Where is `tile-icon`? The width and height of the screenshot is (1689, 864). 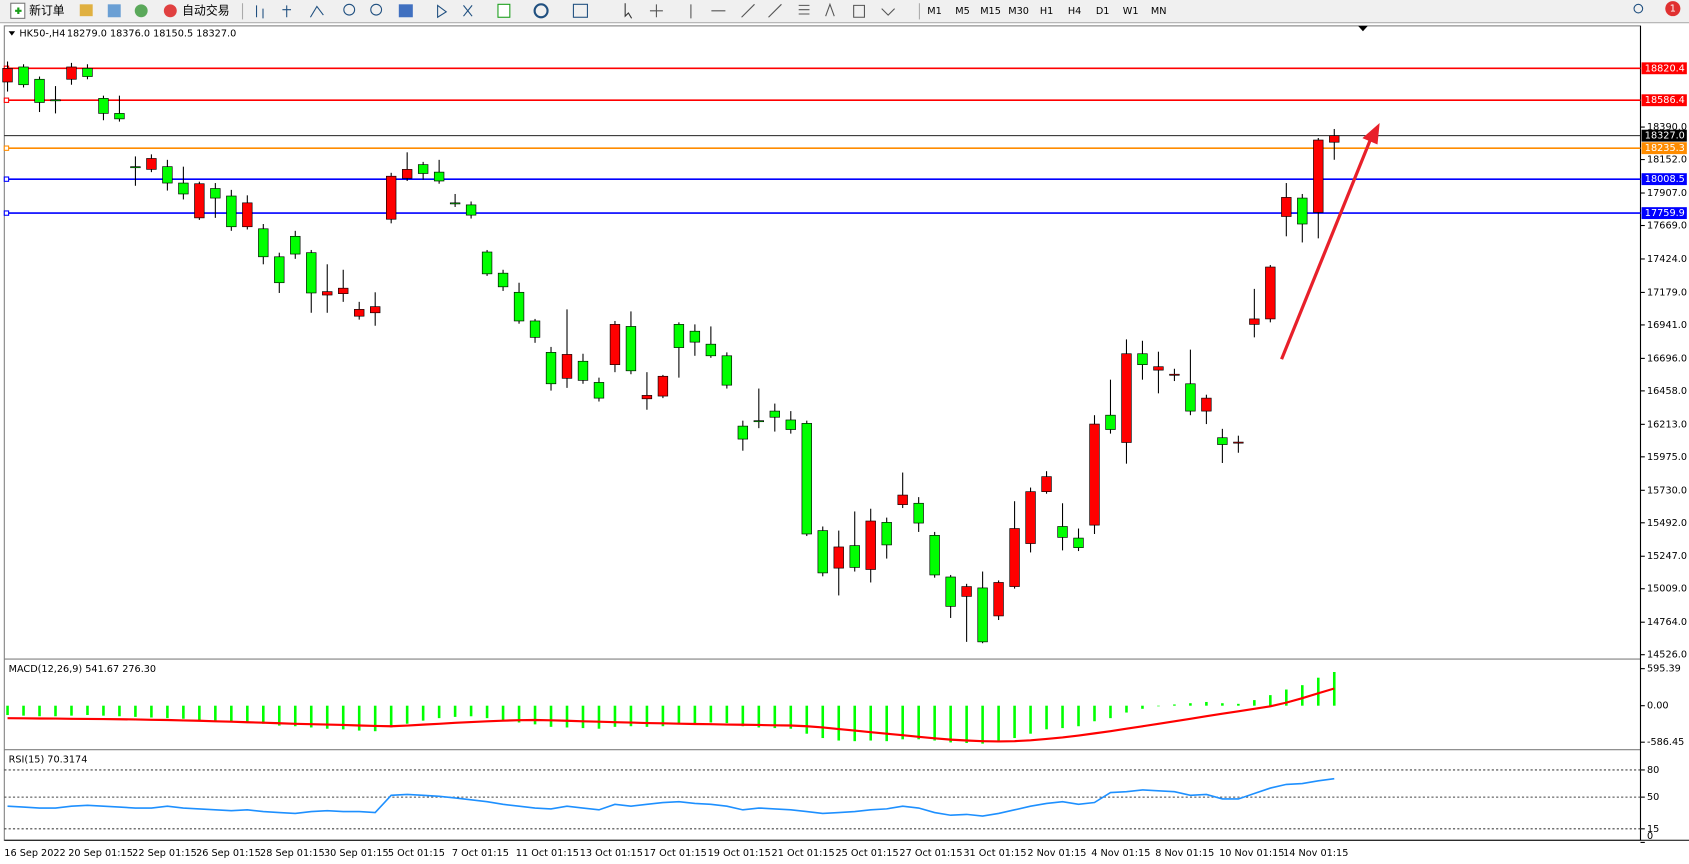
tile-icon is located at coordinates (405, 11).